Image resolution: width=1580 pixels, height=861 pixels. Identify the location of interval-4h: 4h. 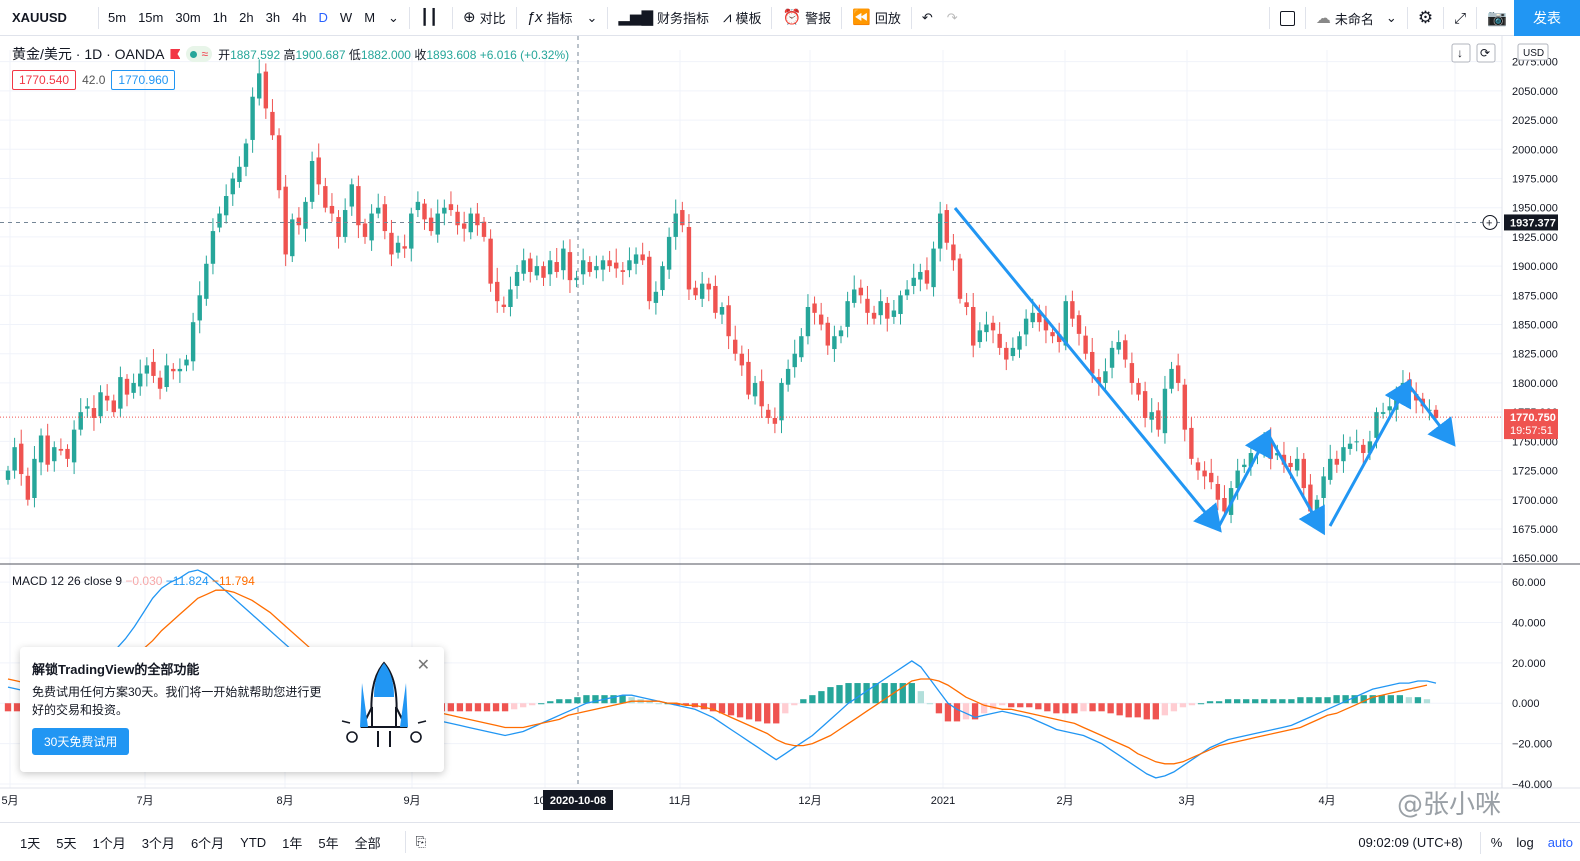
(299, 17).